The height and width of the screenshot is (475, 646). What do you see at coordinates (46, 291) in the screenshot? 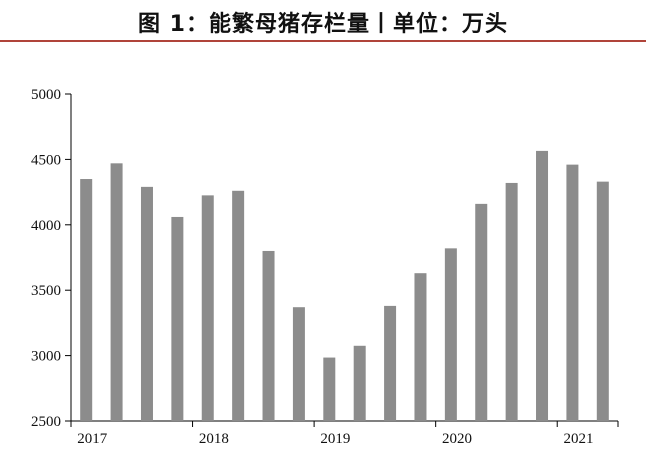
I see `y-tick-label: 3500` at bounding box center [46, 291].